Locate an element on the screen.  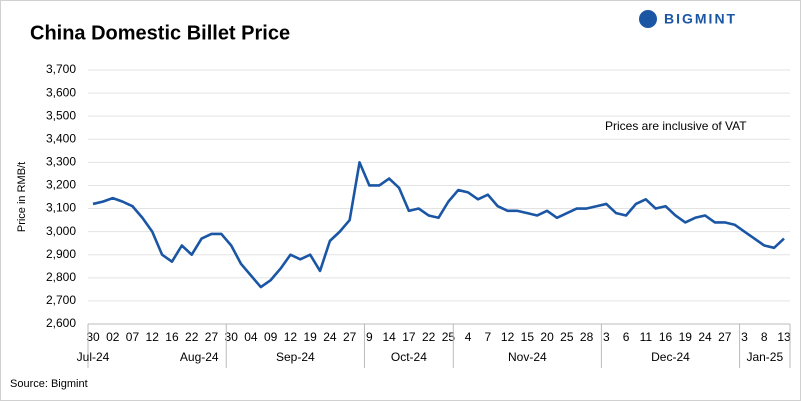
x-tick-label: 6 is located at coordinates (626, 337).